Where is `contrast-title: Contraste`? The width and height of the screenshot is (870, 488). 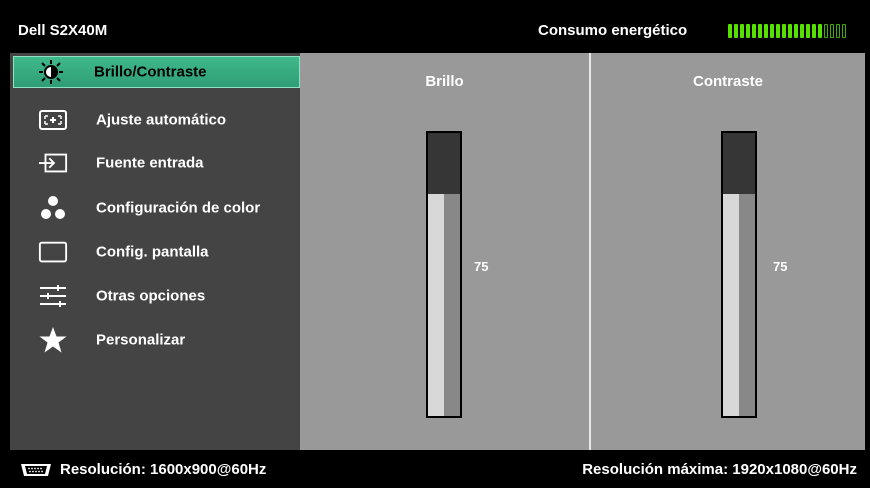 contrast-title: Contraste is located at coordinates (727, 81).